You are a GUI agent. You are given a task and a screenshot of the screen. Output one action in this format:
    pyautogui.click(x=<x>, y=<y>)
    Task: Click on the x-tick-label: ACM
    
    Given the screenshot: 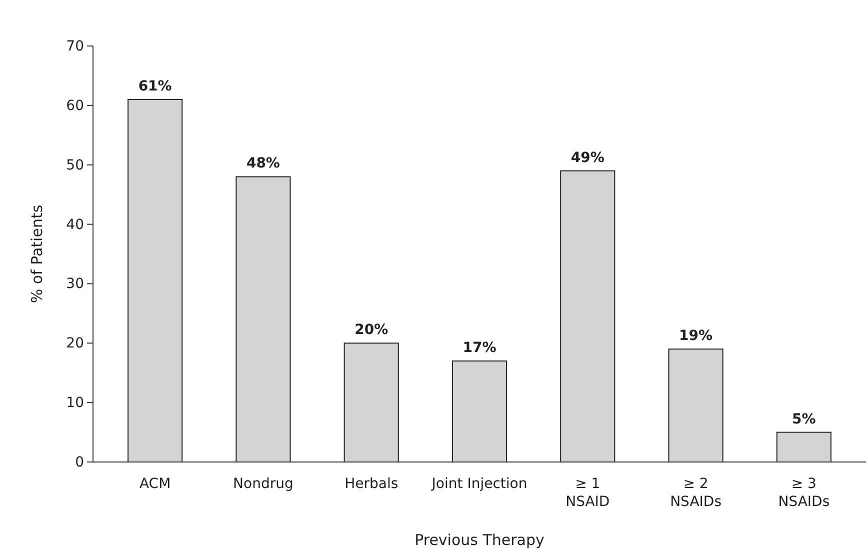 What is the action you would take?
    pyautogui.click(x=155, y=484)
    